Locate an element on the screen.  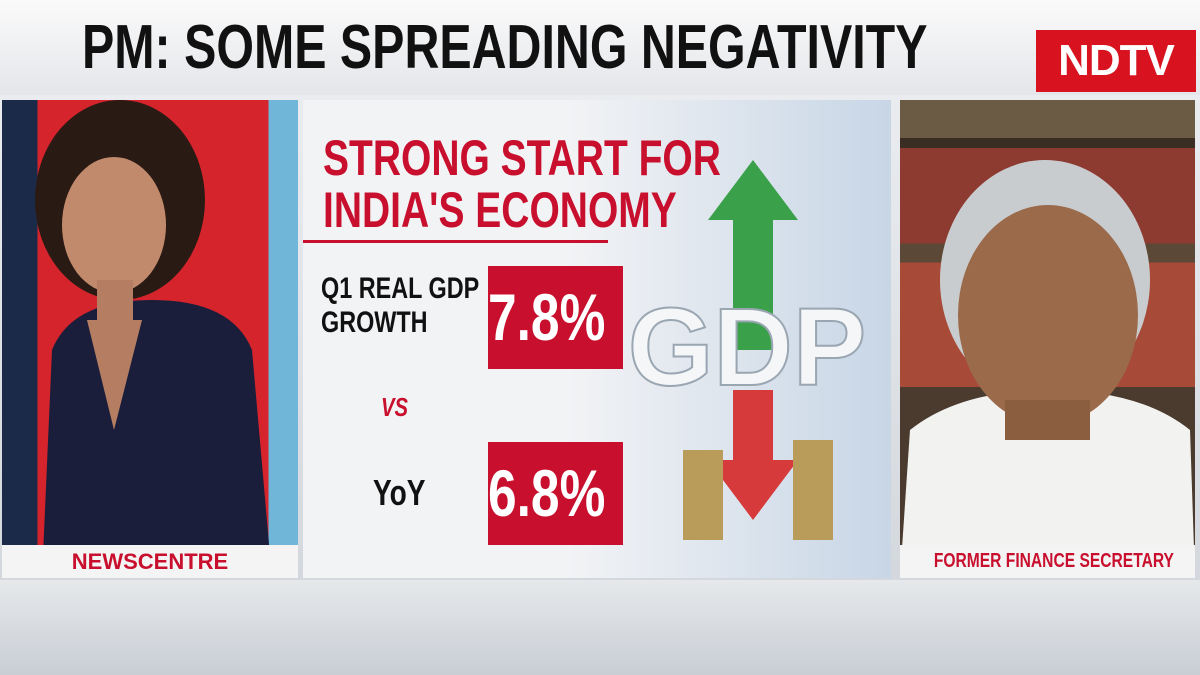
gdp-text: GDP is located at coordinates (747, 347).